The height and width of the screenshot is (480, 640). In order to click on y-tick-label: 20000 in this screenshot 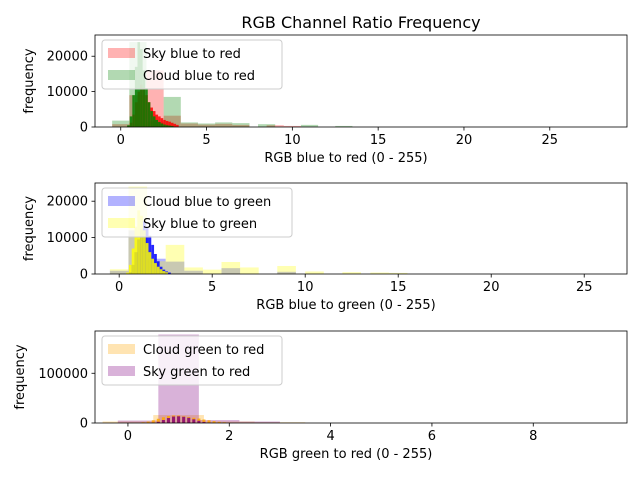, I will do `click(67, 202)`.